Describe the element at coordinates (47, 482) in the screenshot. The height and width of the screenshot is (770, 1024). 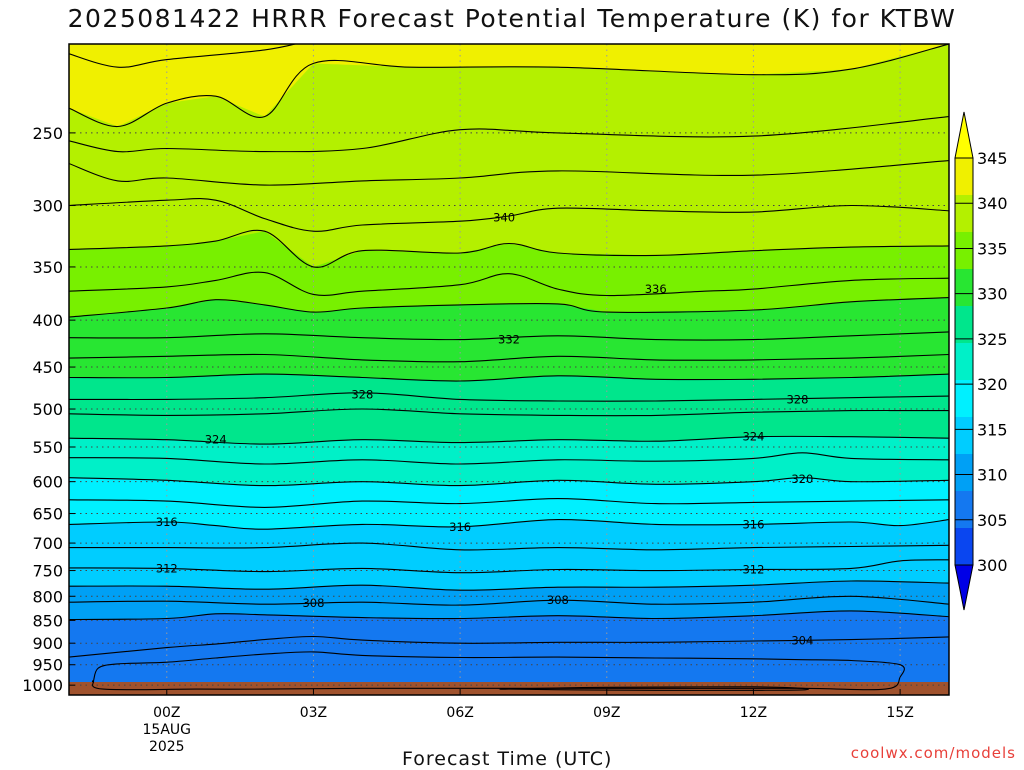
I see `y-tick-label: 600` at that location.